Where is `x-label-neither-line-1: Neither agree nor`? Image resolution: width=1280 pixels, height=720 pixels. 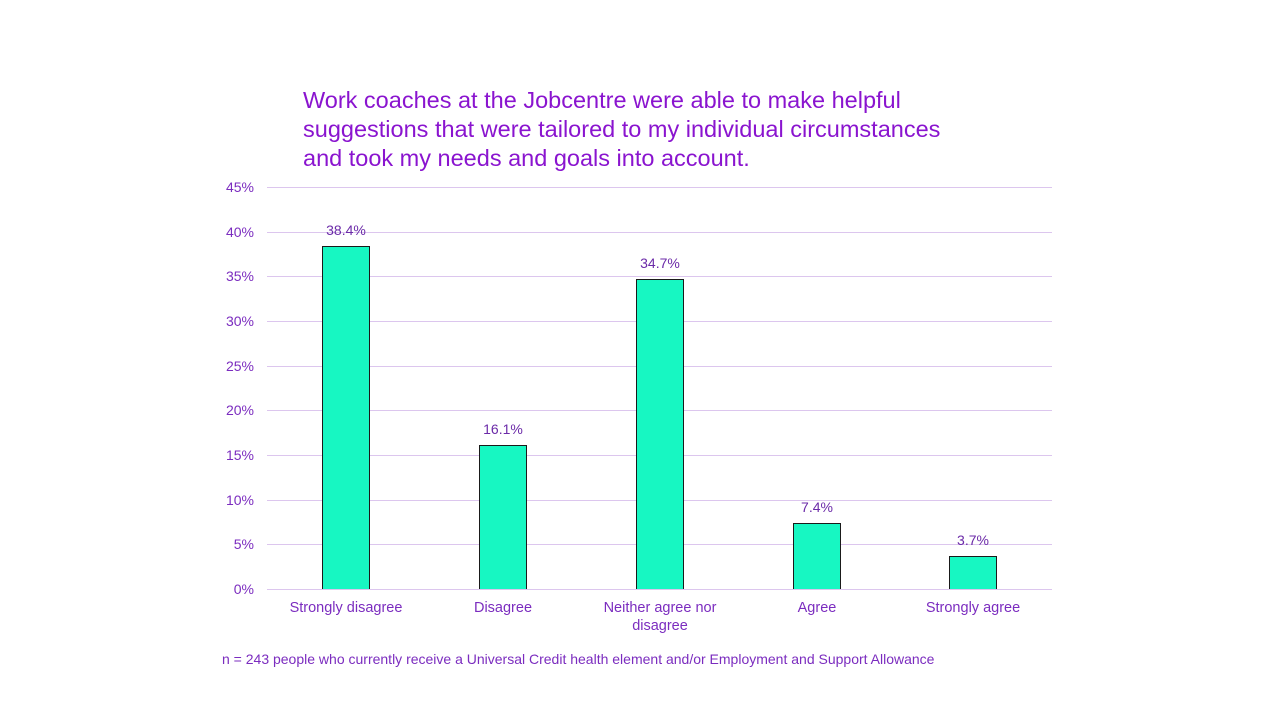 x-label-neither-line-1: Neither agree nor is located at coordinates (660, 608).